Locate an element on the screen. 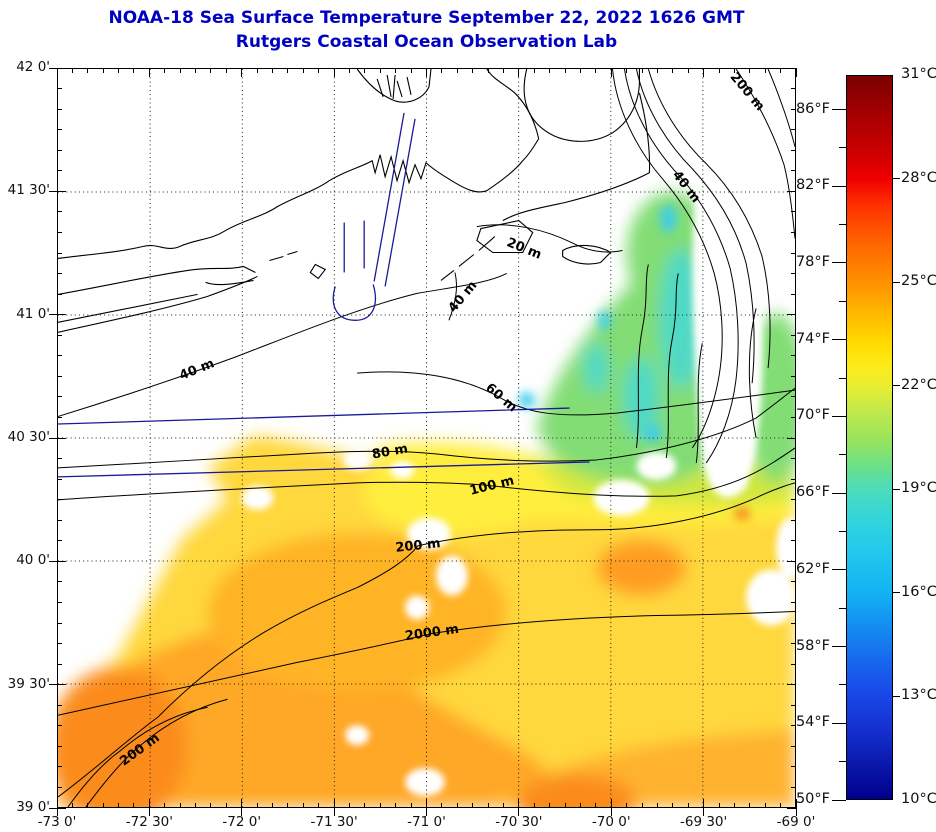  y-tick-label: 40 30' is located at coordinates (28, 437).